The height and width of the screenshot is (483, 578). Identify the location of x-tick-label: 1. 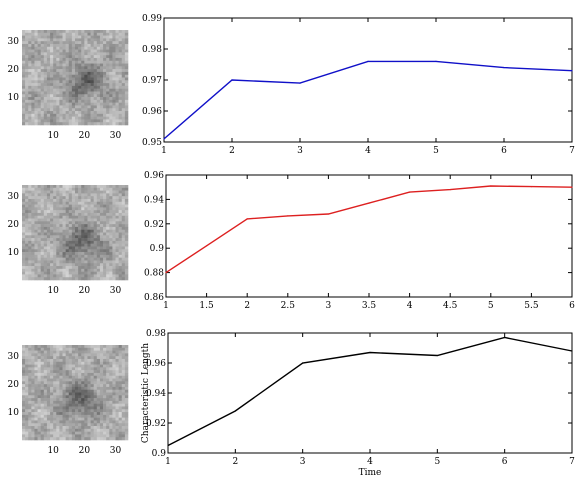
(164, 151).